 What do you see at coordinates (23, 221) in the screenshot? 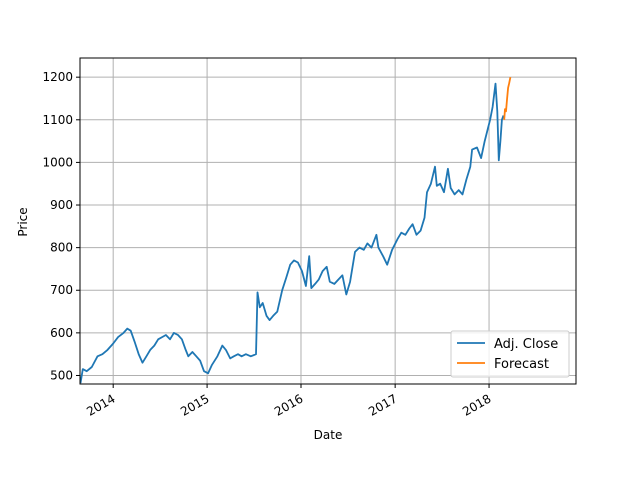
I see `y-axis-label: Price` at bounding box center [23, 221].